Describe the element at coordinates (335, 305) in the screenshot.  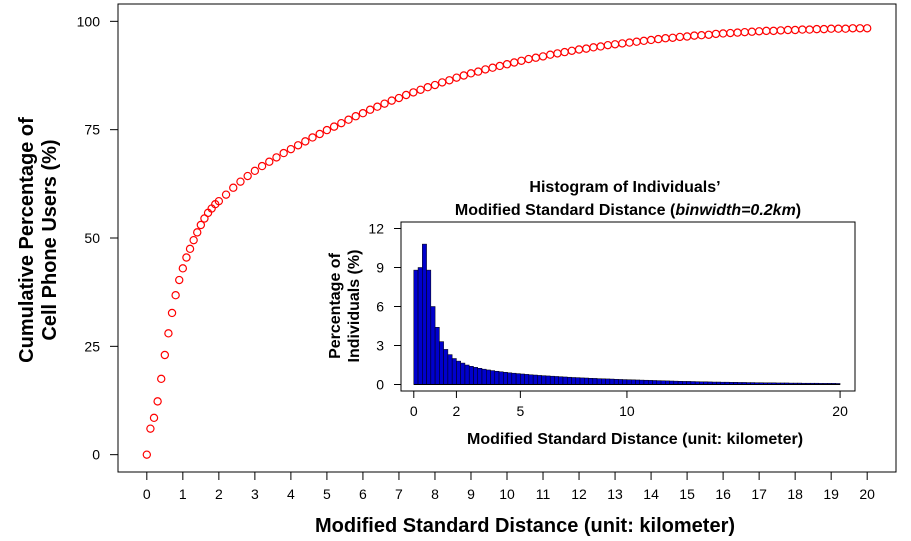
I see `inset-y-axis-title-line1: Percentage of` at that location.